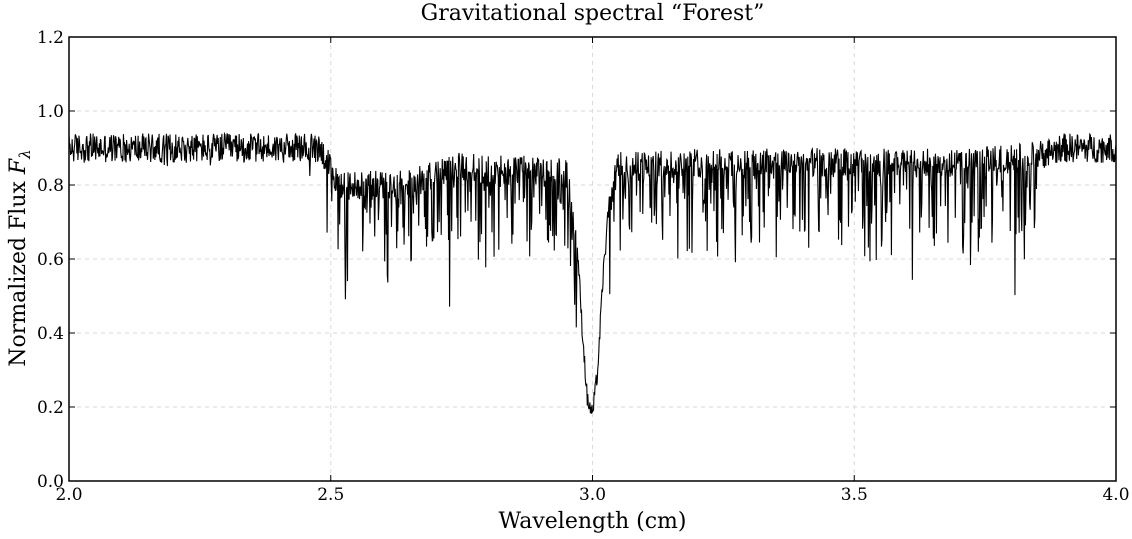 This screenshot has width=1132, height=539. Describe the element at coordinates (330, 495) in the screenshot. I see `x-tick-label: 2.5` at that location.